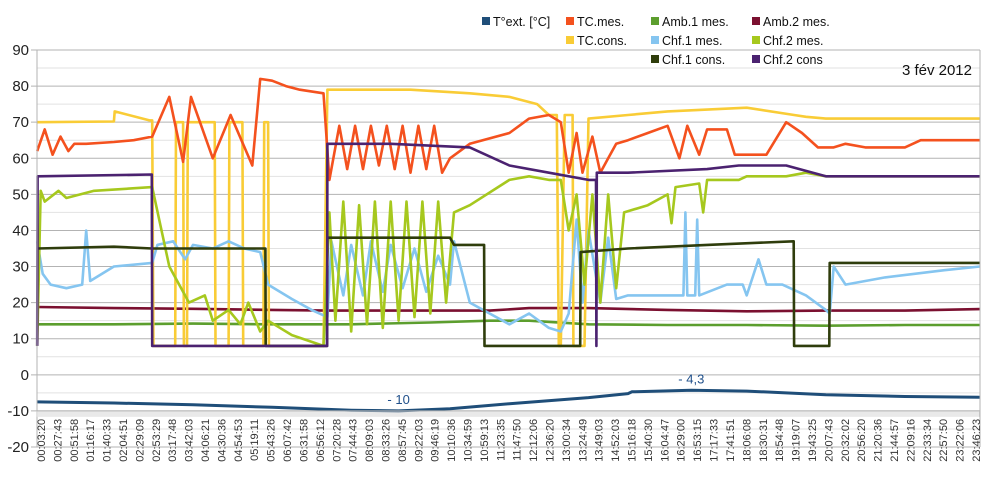 This screenshot has height=500, width=1000. I want to click on x-tick-label: 13:00:34, so click(567, 440).